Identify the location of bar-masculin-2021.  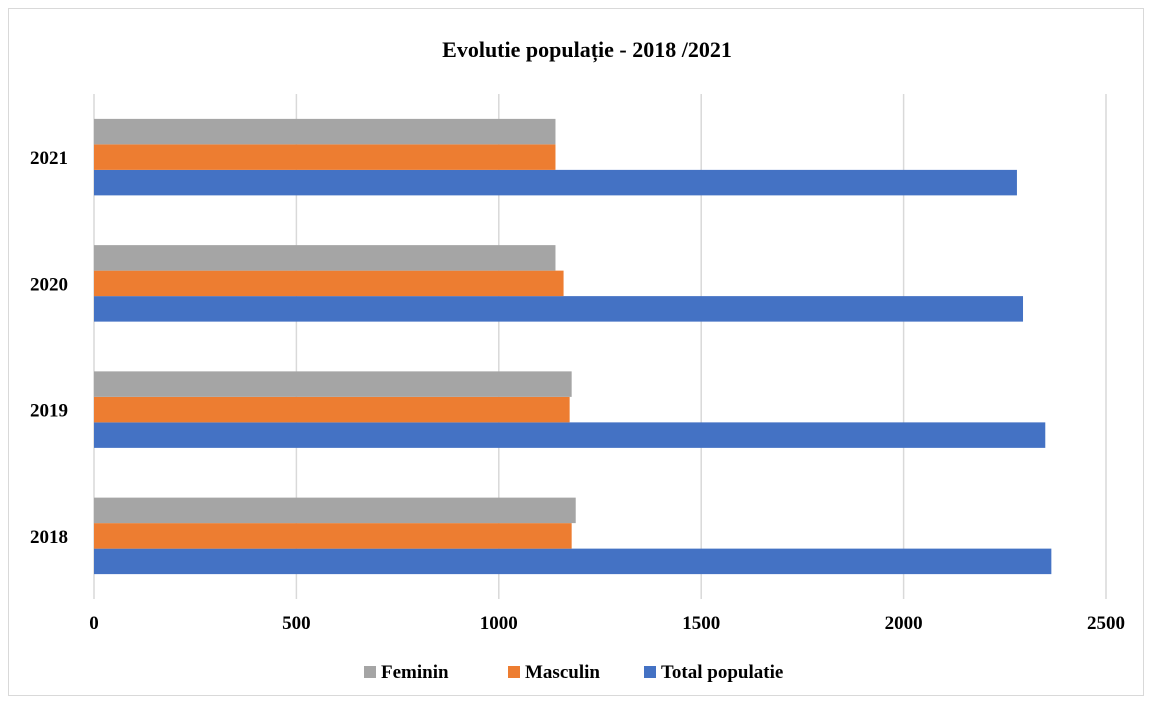
(325, 157).